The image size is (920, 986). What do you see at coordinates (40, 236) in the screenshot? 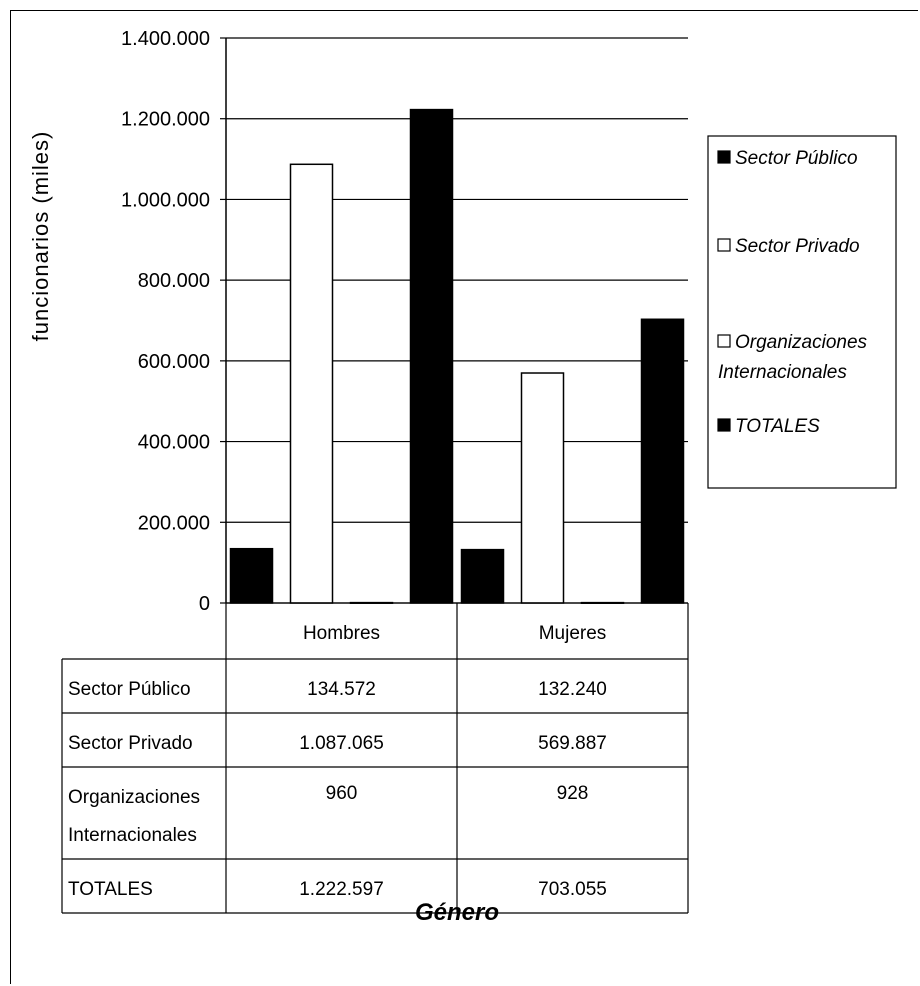
I see `y-axis-title: funcionarios (miles)` at bounding box center [40, 236].